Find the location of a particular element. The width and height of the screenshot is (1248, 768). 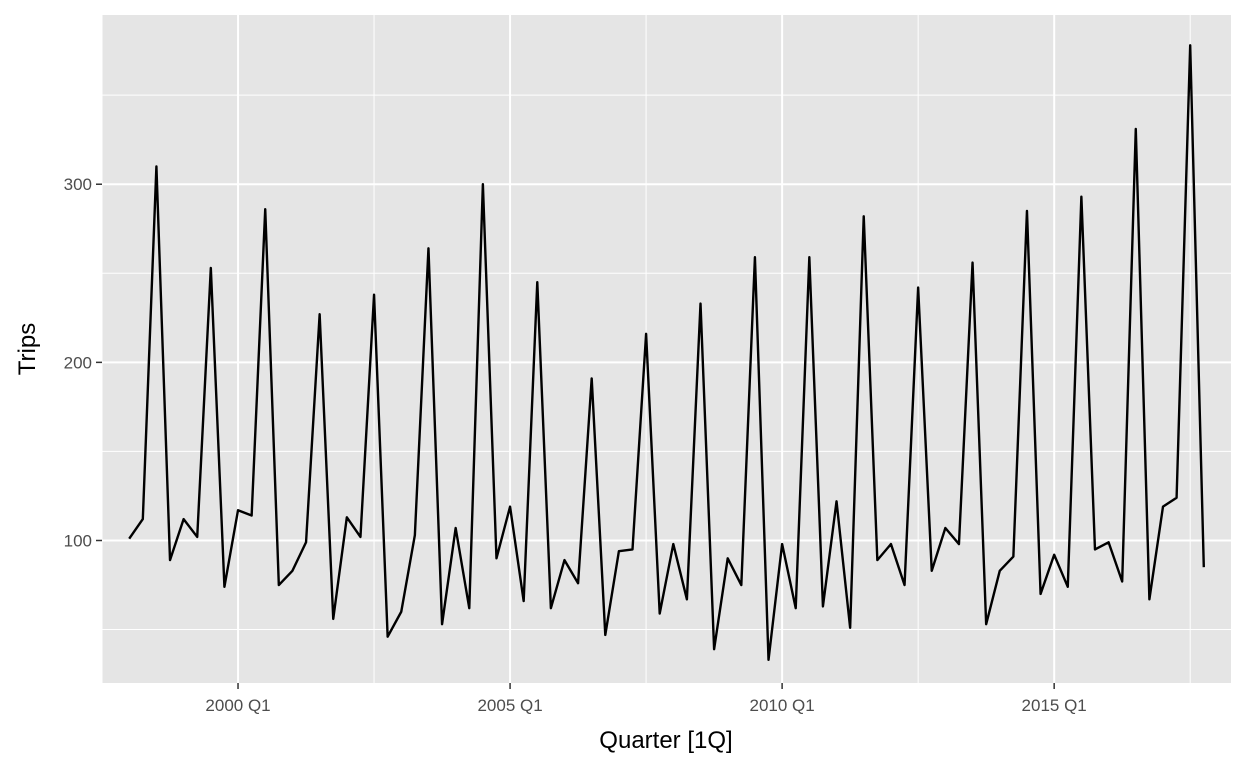

y-tick-label: 100 is located at coordinates (78, 540).